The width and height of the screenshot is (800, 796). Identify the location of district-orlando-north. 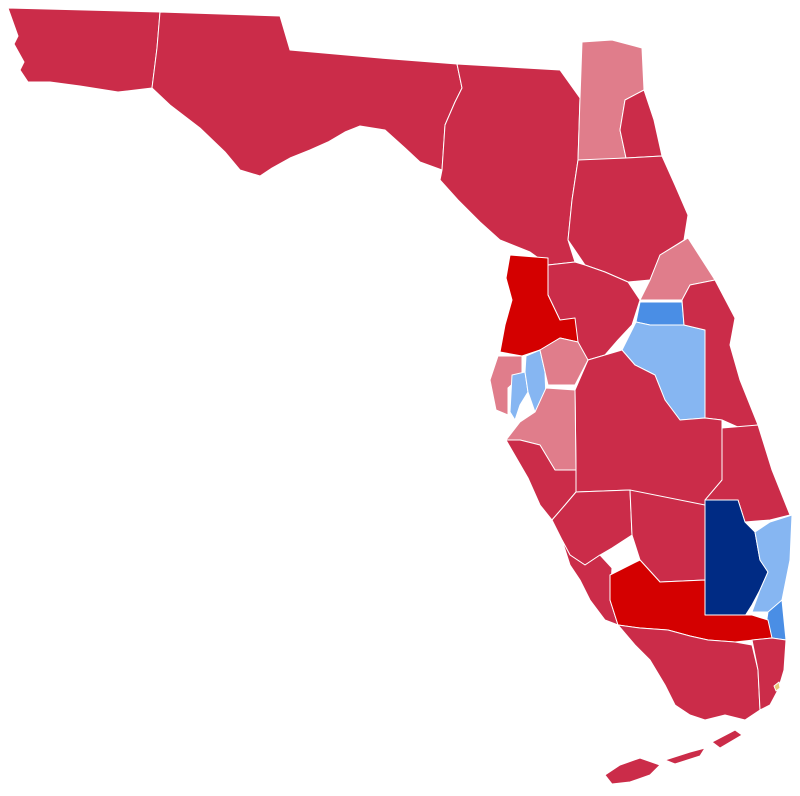
(660, 313).